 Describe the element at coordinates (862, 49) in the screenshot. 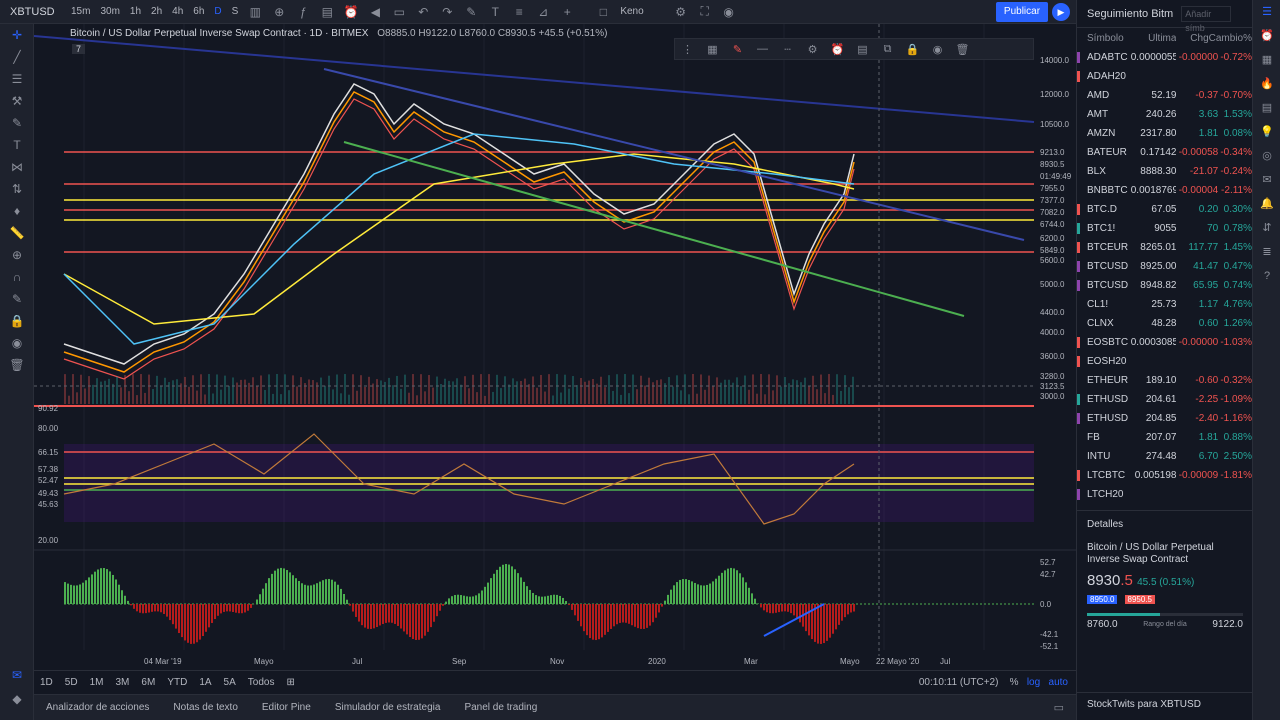

I see `layers-icon: ▤` at that location.